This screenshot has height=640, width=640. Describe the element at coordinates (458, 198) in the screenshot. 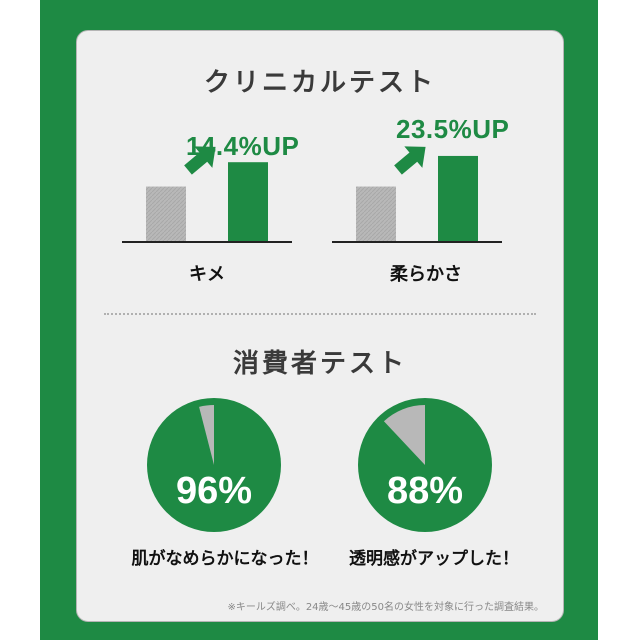

I see `bar-chart-2-result-bar` at that location.